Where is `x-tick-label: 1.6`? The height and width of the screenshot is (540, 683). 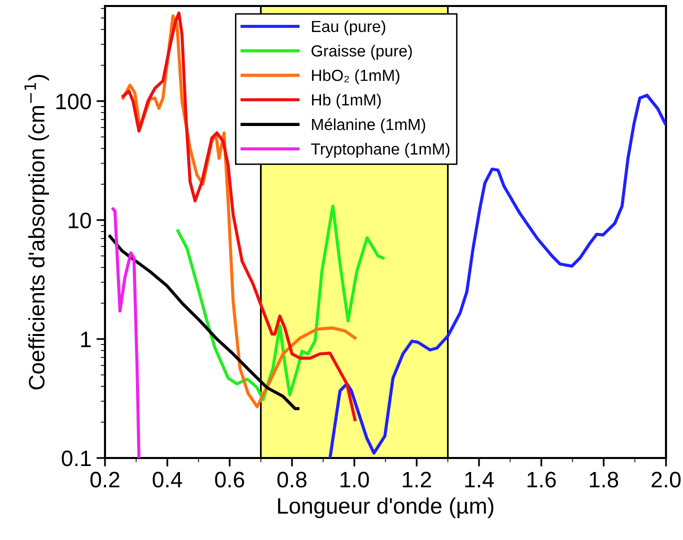
x-tick-label: 1.6 is located at coordinates (542, 480).